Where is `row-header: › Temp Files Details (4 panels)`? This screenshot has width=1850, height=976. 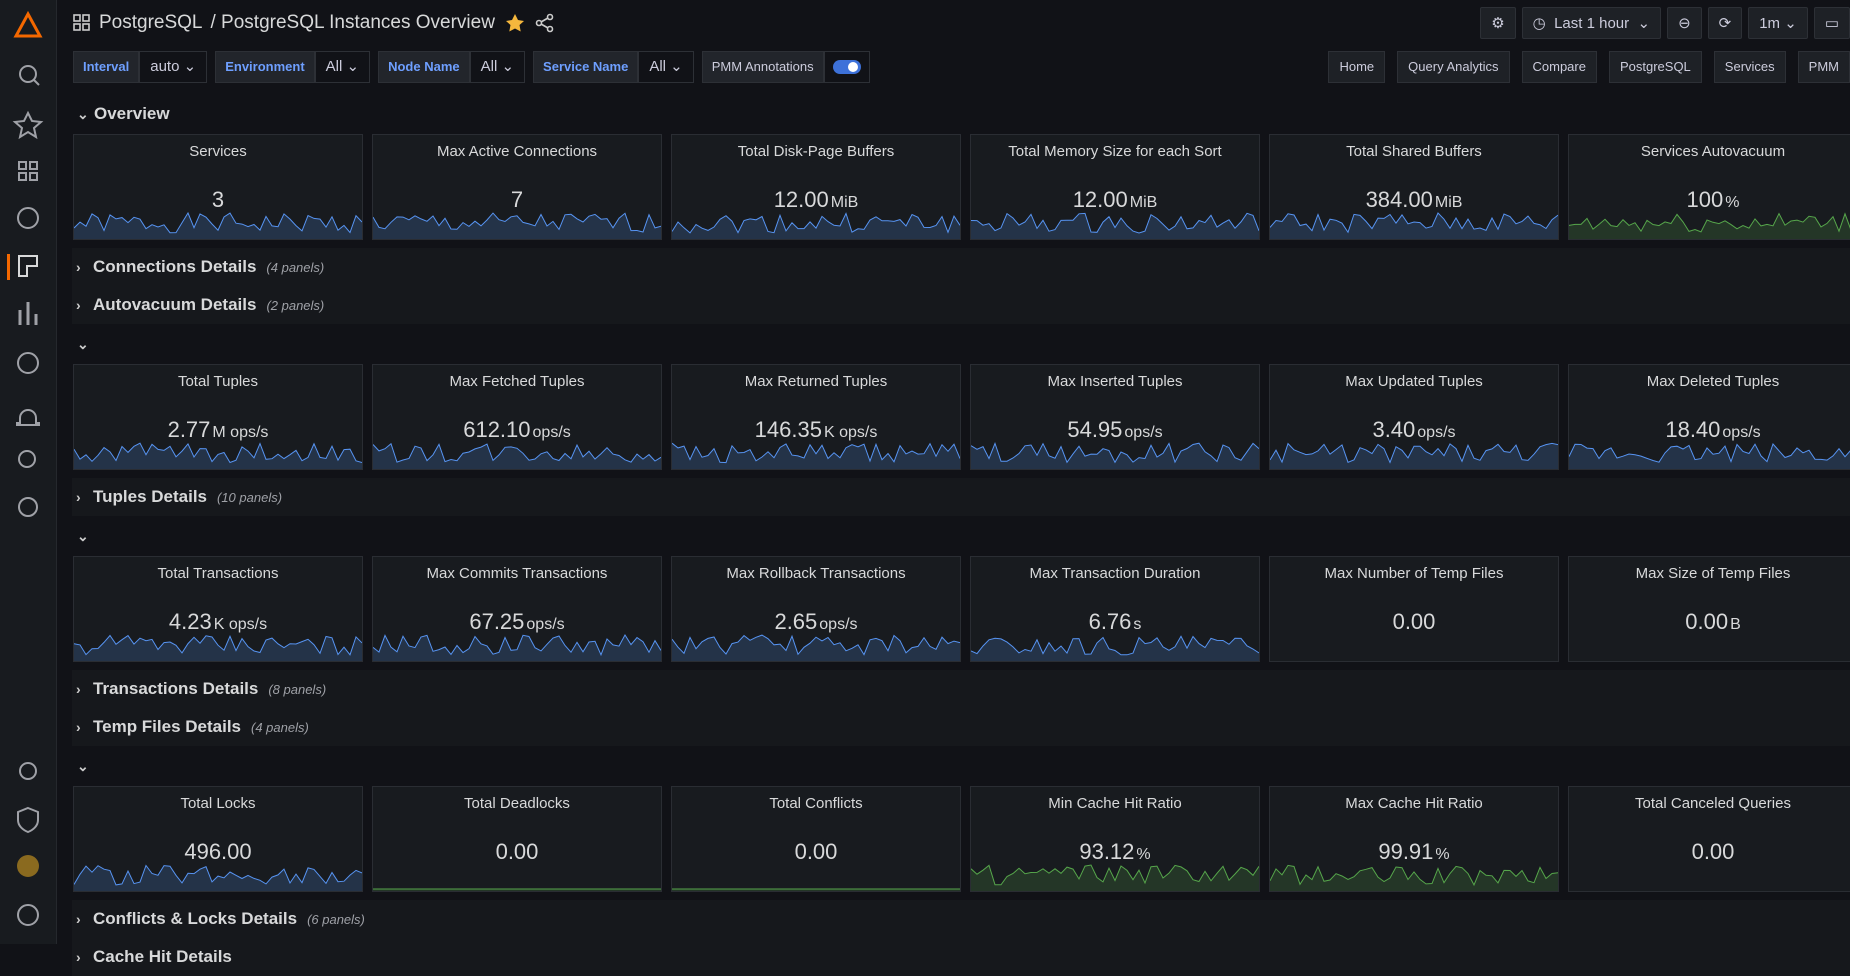
row-header: › Temp Files Details (4 panels) is located at coordinates (961, 727).